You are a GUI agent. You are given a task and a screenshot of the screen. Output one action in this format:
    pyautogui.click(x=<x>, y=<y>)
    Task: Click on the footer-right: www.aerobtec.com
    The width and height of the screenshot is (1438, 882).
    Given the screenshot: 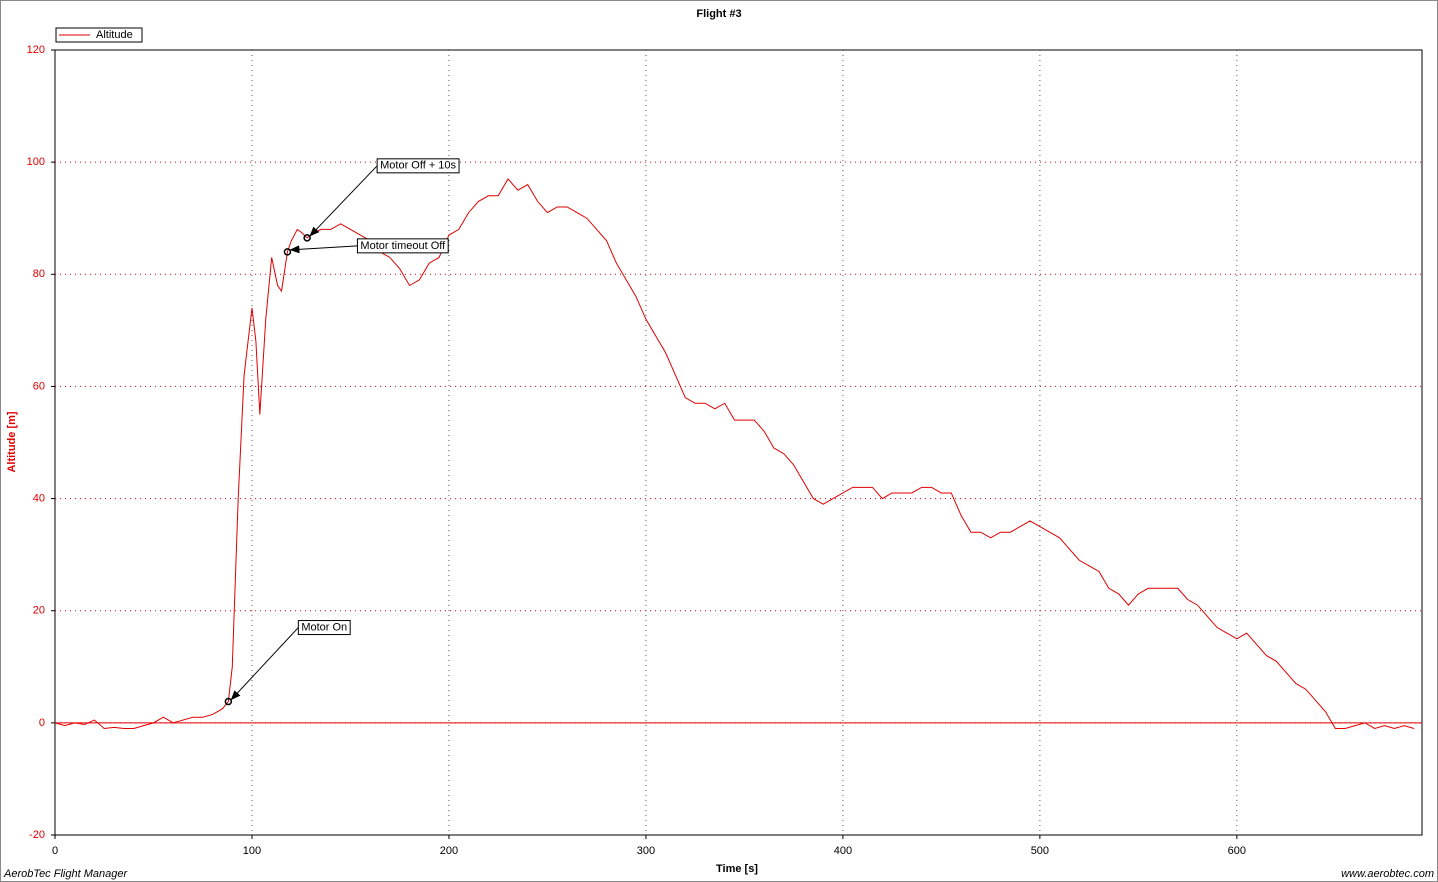 What is the action you would take?
    pyautogui.click(x=1387, y=874)
    